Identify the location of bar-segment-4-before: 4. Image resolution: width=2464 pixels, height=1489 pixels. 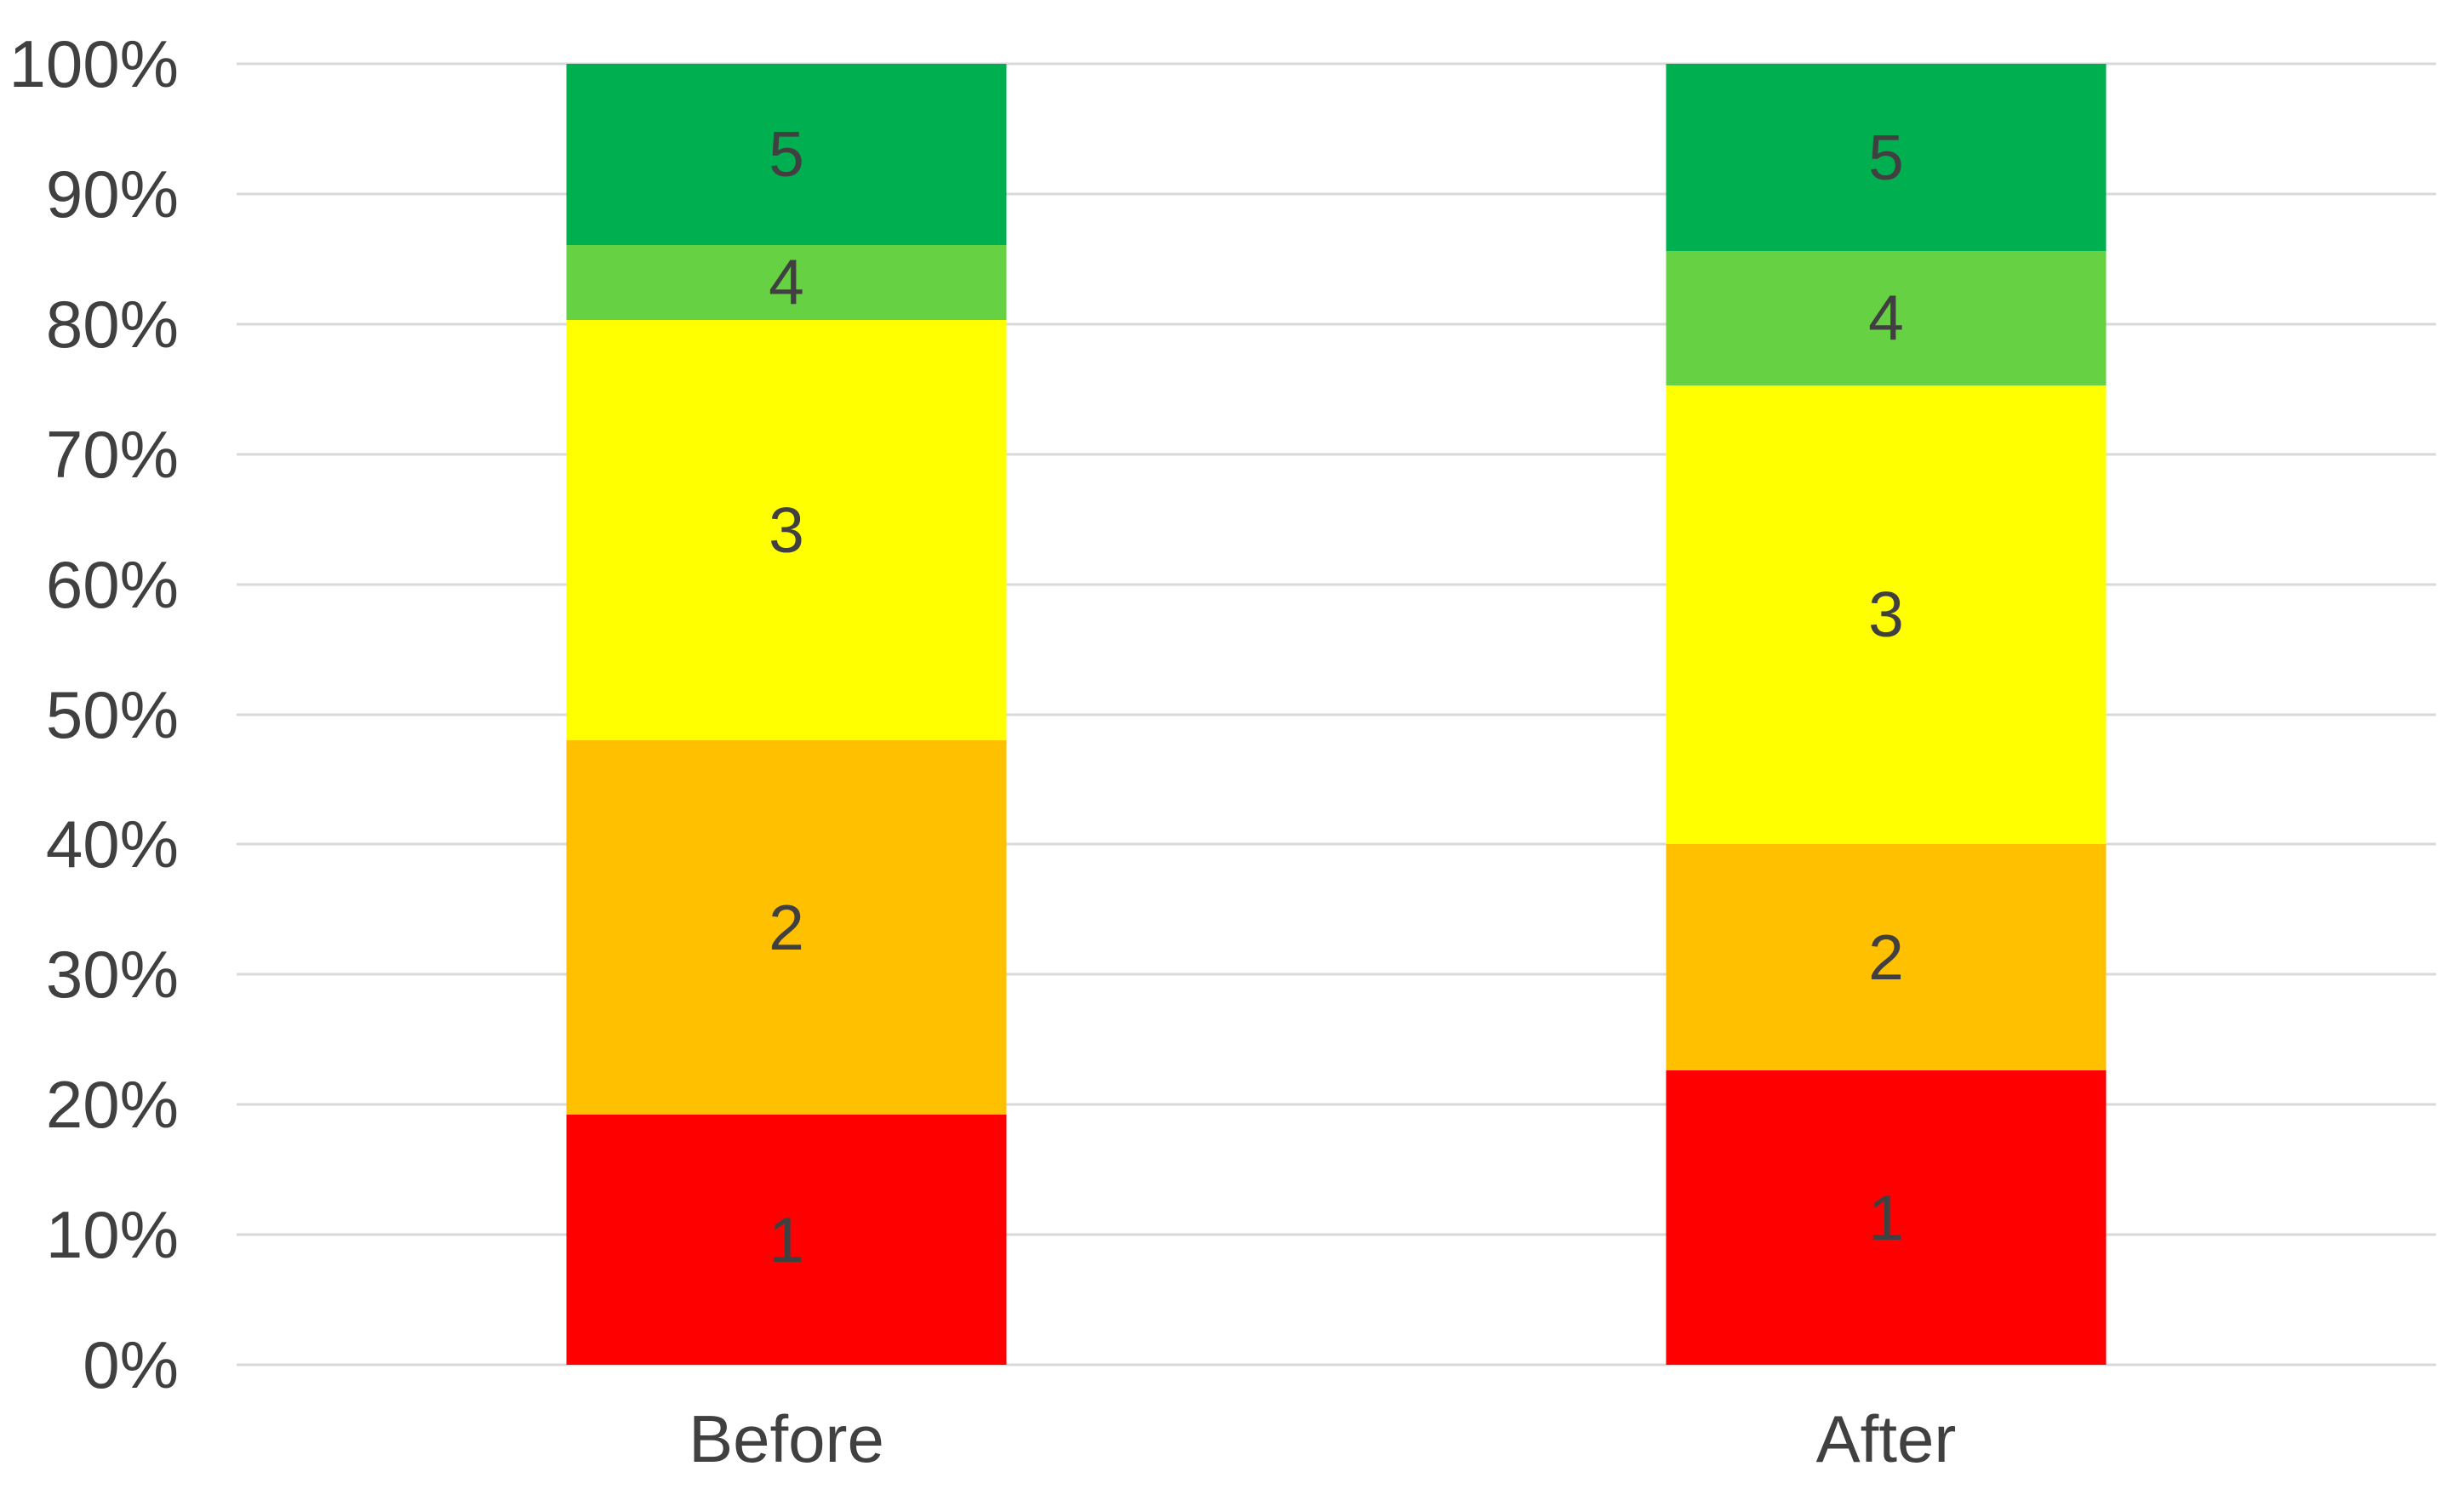
(786, 283).